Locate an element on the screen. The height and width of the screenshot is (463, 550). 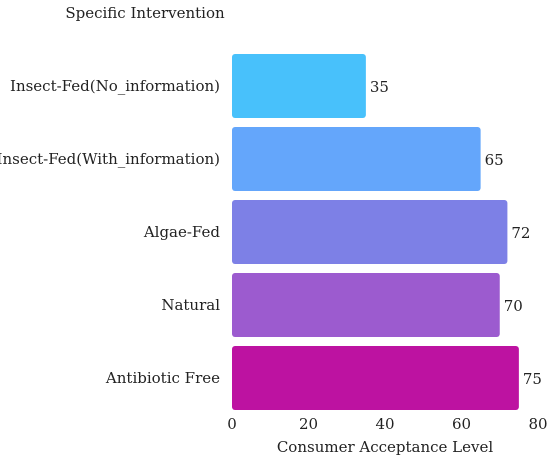
category-label: Insect-Fed(With_information) is located at coordinates (110, 159).